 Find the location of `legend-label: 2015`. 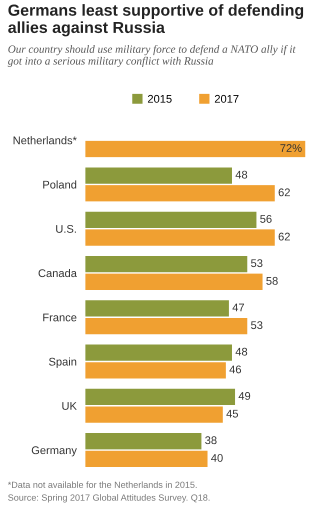

legend-label: 2015 is located at coordinates (160, 98).